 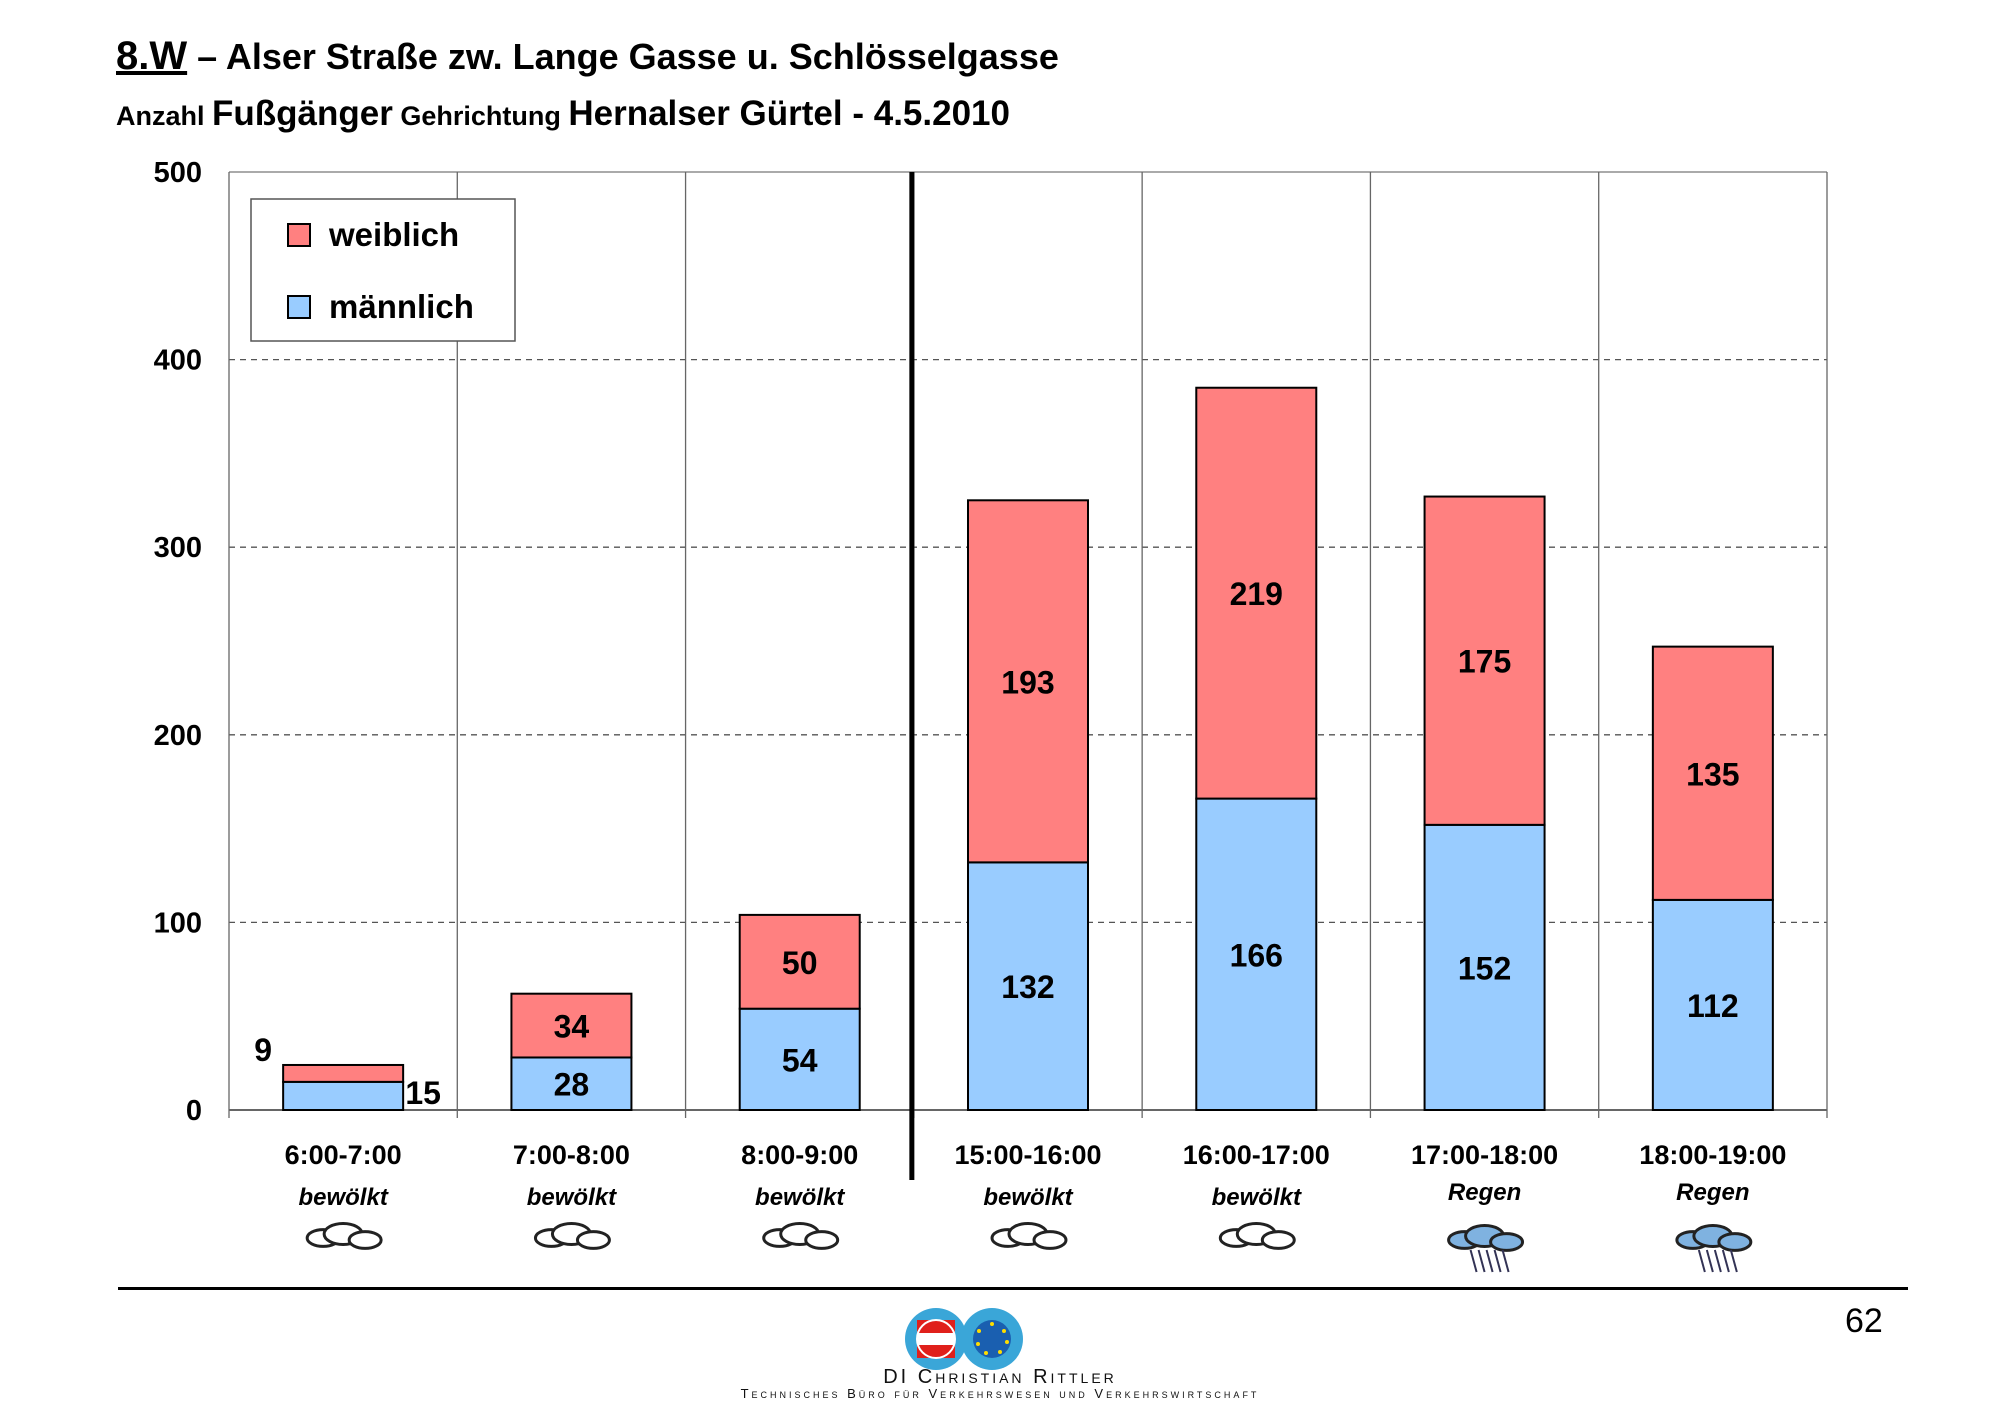 I want to click on footer-divider, so click(x=1013, y=1288).